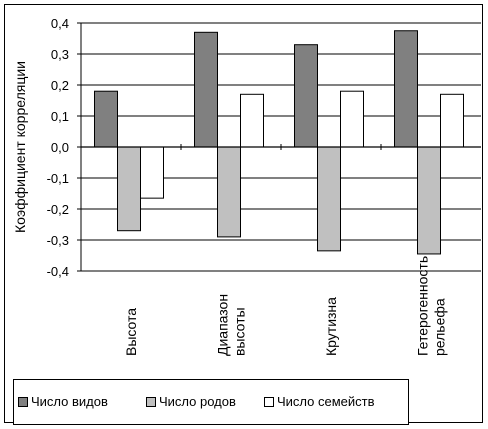 This screenshot has height=429, width=488. What do you see at coordinates (331, 326) in the screenshot?
I see `category-label: Крутизна` at bounding box center [331, 326].